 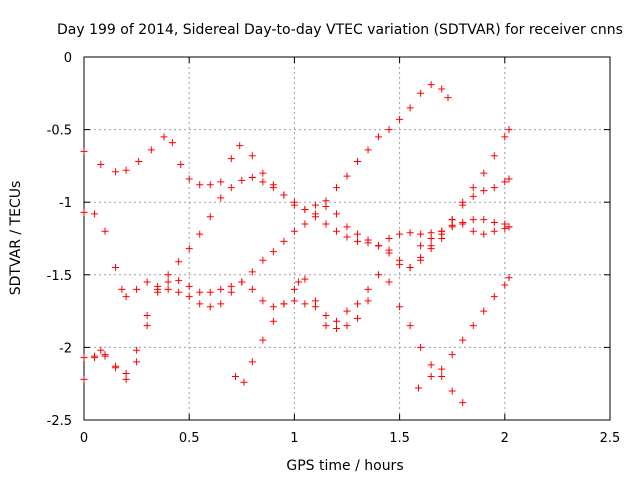 I want to click on x-tick-label: 0, so click(x=84, y=438).